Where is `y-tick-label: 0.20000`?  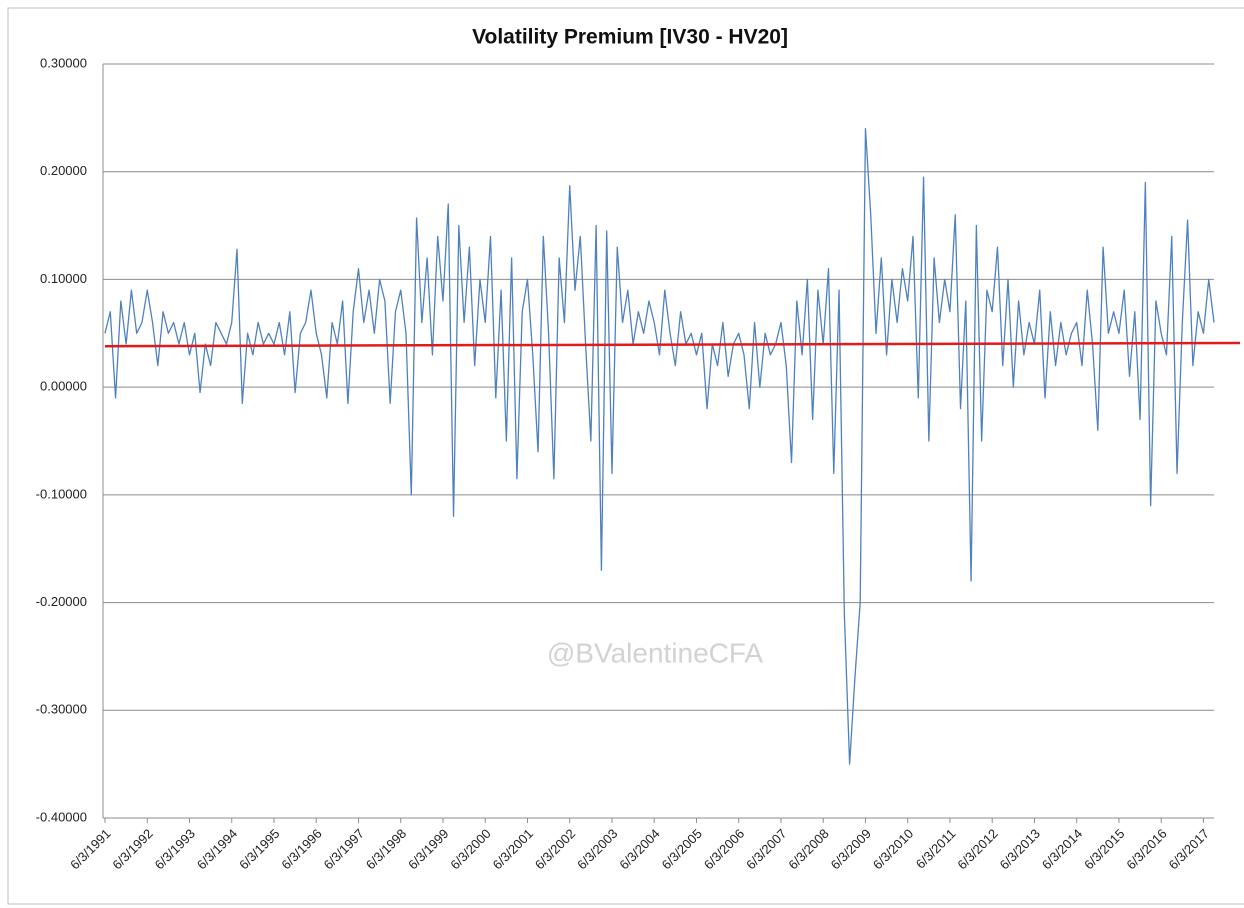 y-tick-label: 0.20000 is located at coordinates (63, 170).